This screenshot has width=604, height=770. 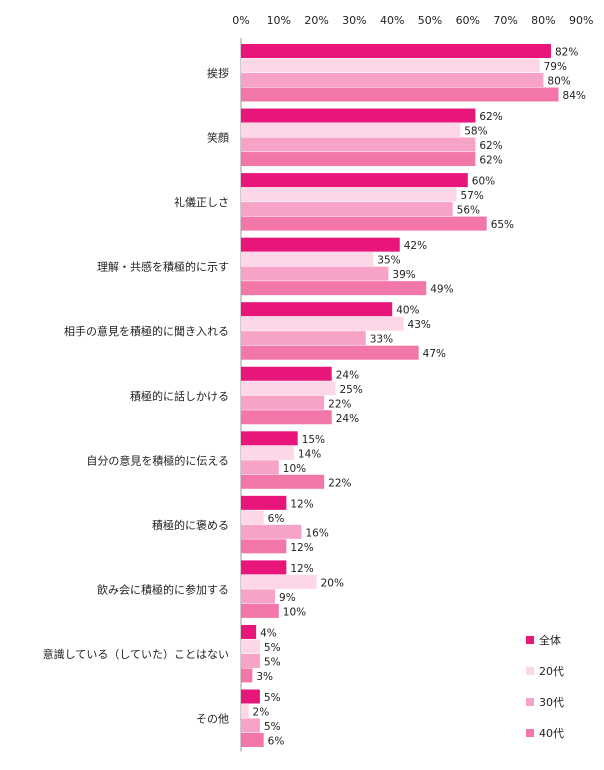 I want to click on data-label: 47%, so click(x=434, y=354).